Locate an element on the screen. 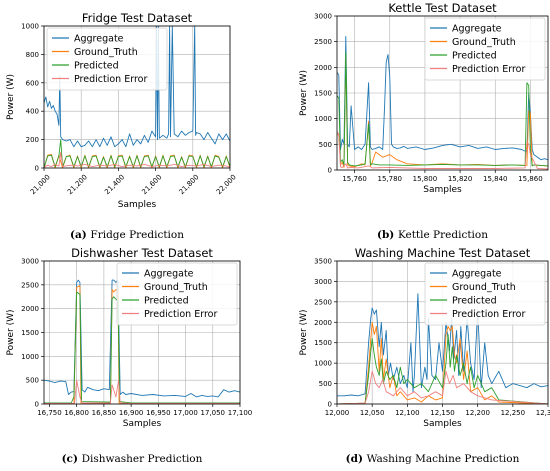 The width and height of the screenshot is (550, 471). caption-text: Kettle Prediction is located at coordinates (443, 235).